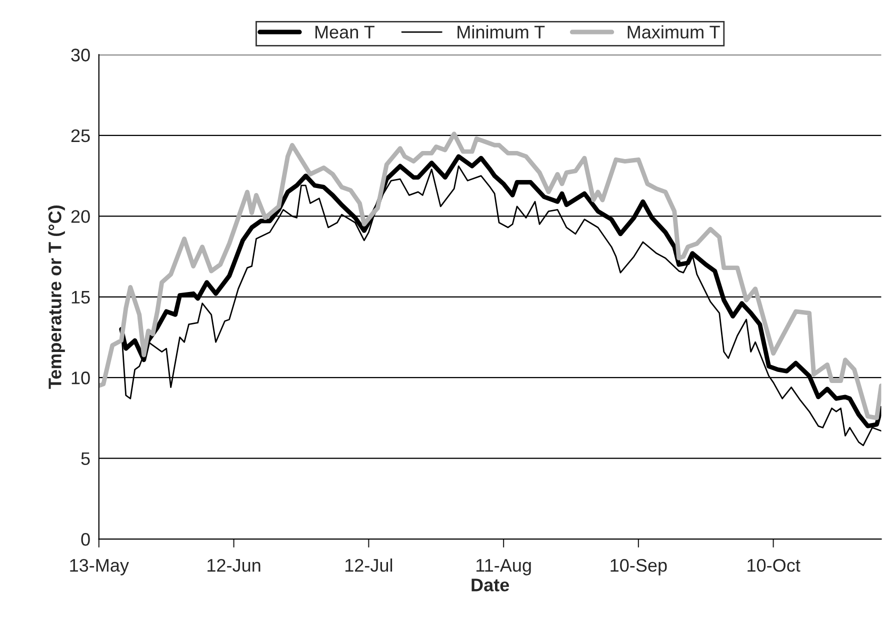 The width and height of the screenshot is (883, 629). What do you see at coordinates (80, 135) in the screenshot?
I see `y-tick-label: 25` at bounding box center [80, 135].